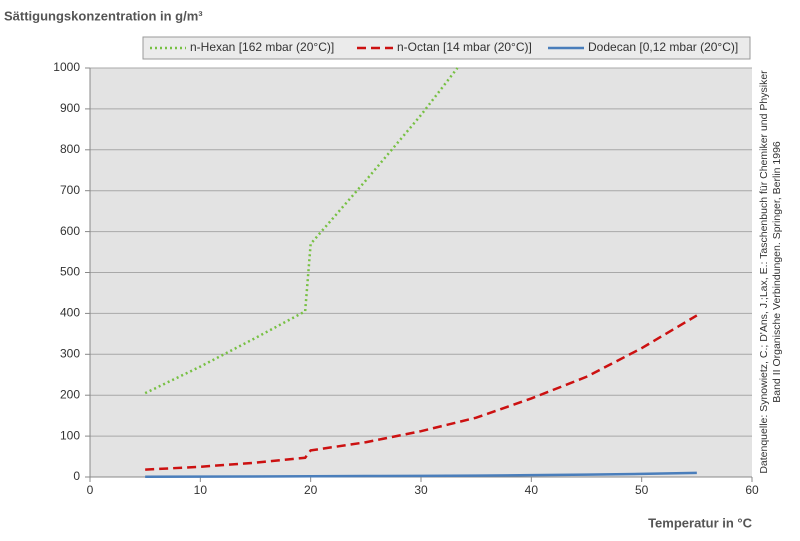 Image resolution: width=800 pixels, height=541 pixels. I want to click on y-tick-label: 400, so click(70, 313).